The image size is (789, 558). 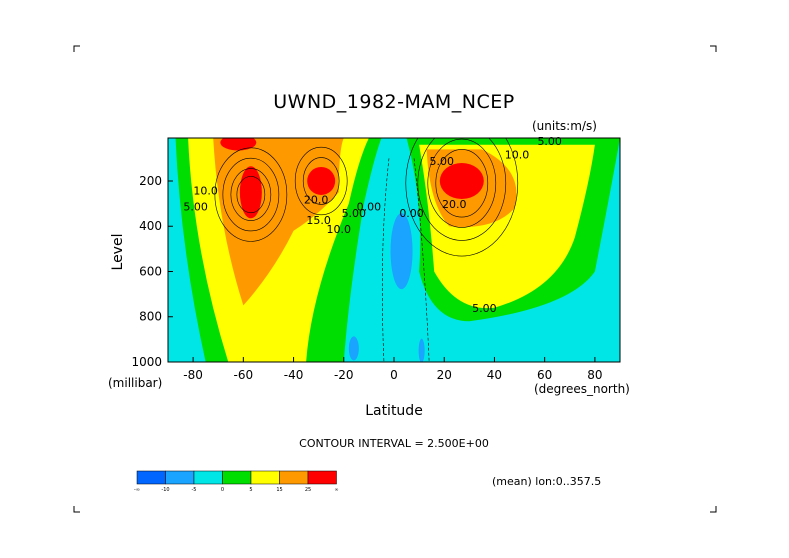 I want to click on y-unit-label: (millibar), so click(x=135, y=383).